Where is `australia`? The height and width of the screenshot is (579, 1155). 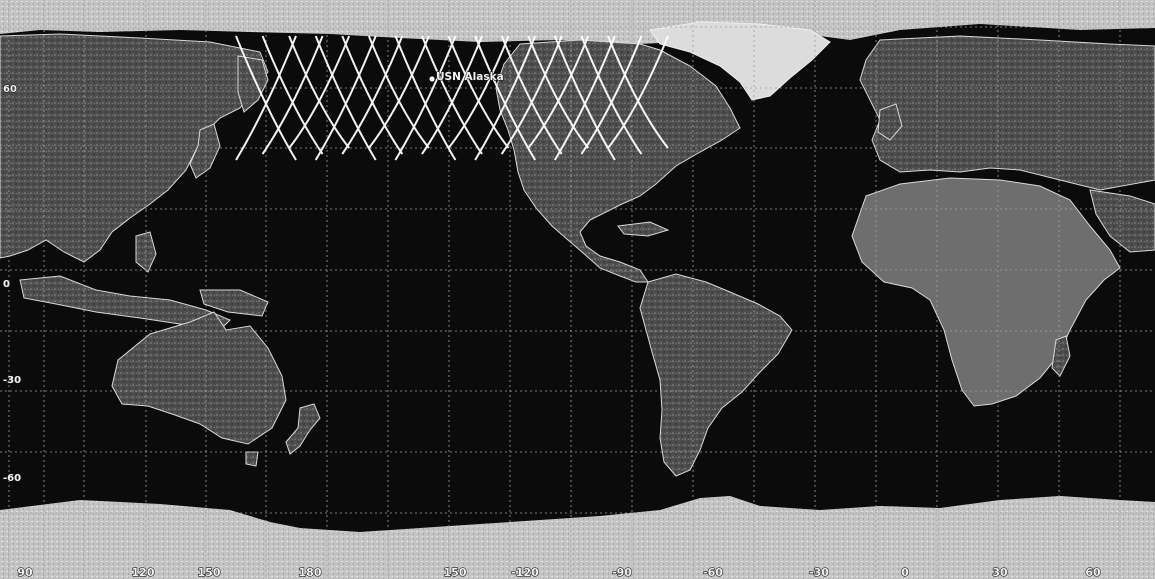 australia is located at coordinates (199, 378).